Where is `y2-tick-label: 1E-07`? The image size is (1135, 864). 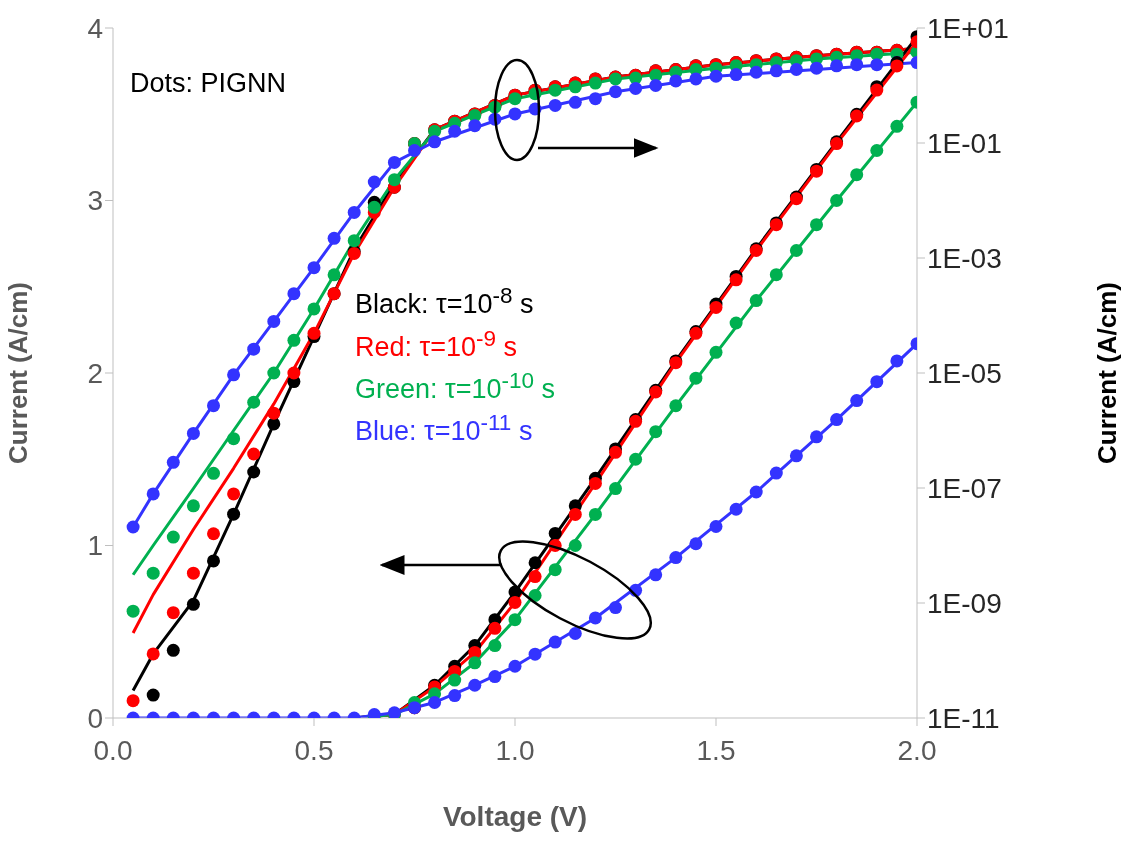
y2-tick-label: 1E-07 is located at coordinates (964, 488).